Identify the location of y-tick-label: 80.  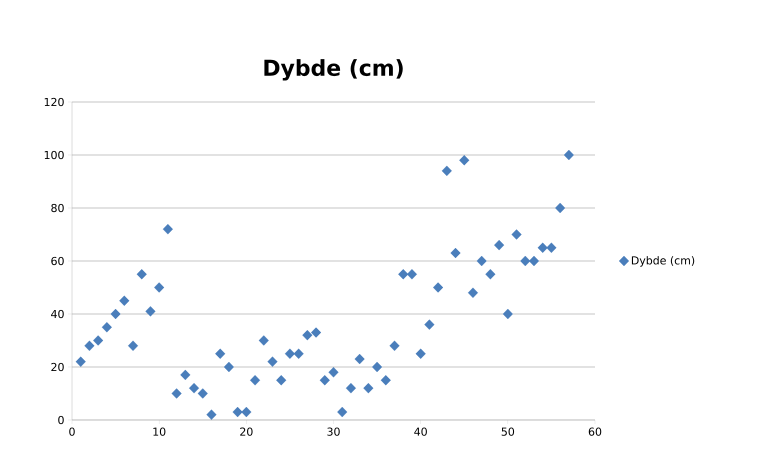
(57, 208).